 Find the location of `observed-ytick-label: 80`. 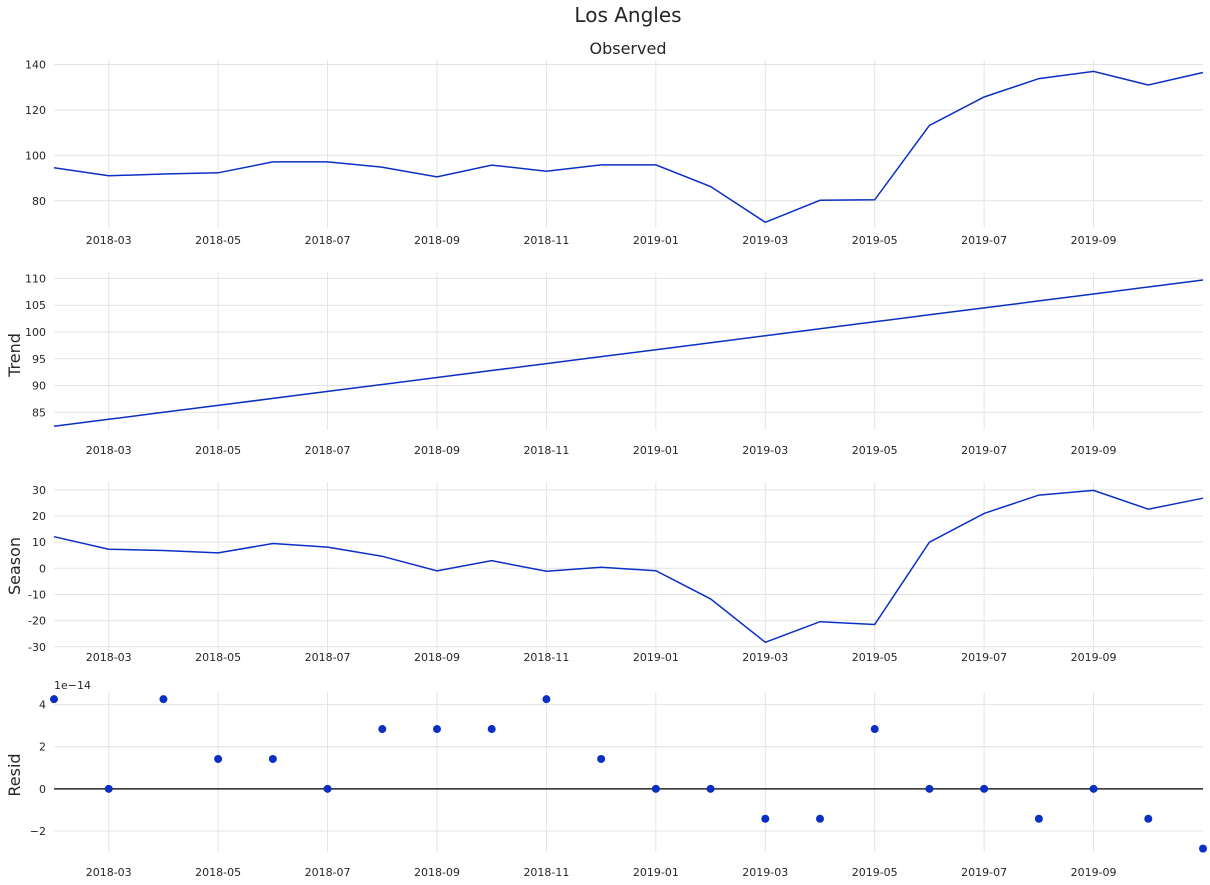

observed-ytick-label: 80 is located at coordinates (39, 201).